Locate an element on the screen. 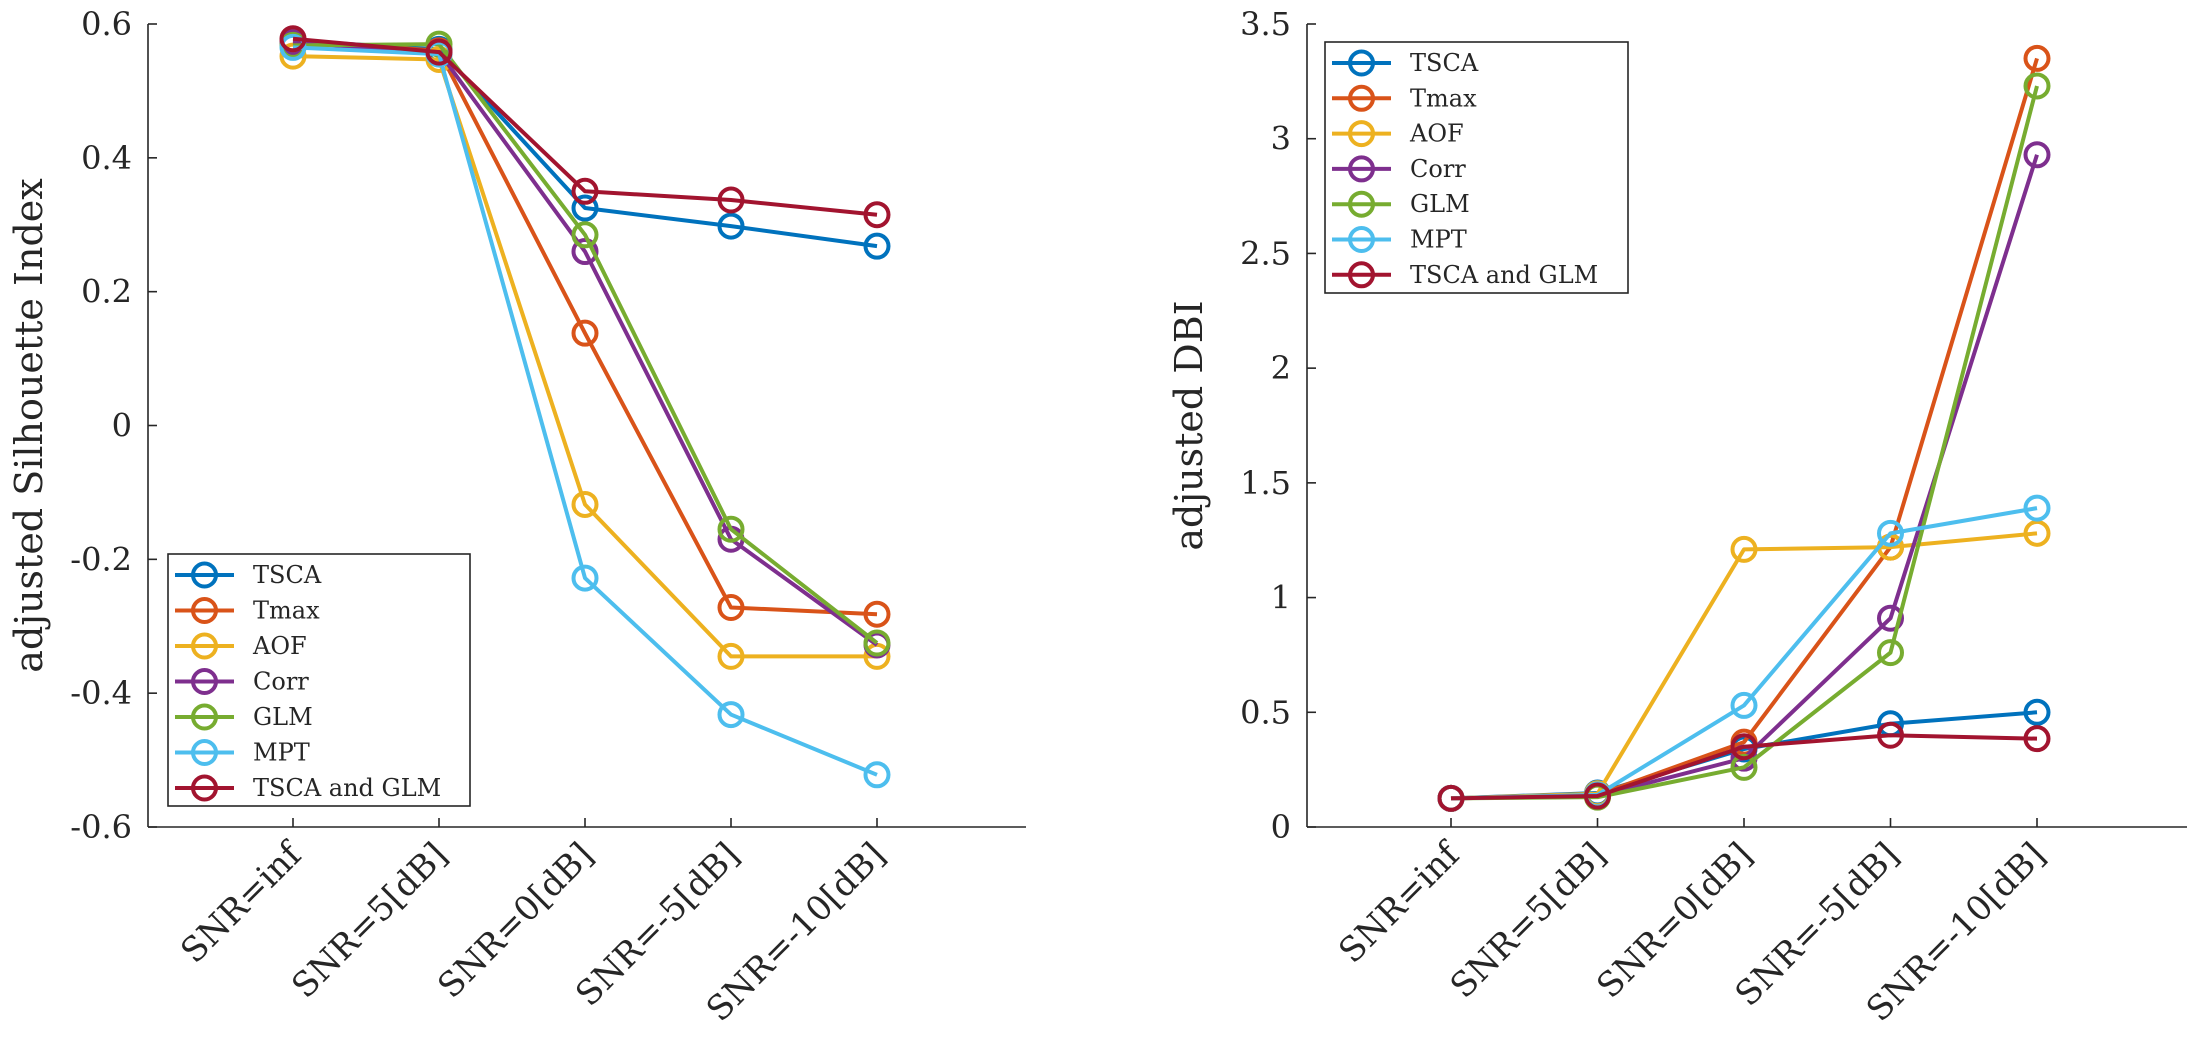 This screenshot has width=2187, height=1056. chart1-y-tick-label: -0.2 is located at coordinates (101, 559).